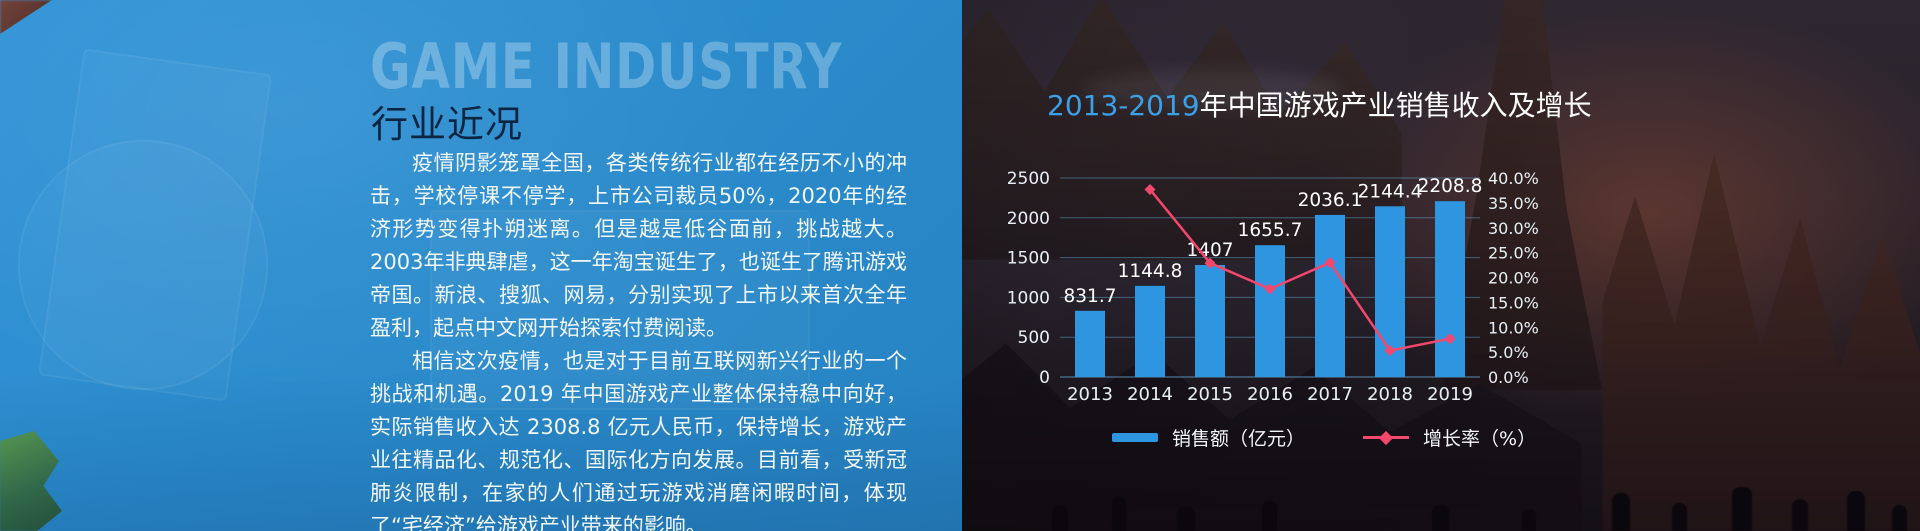  I want to click on chess-silhouettes, so click(1441, 501).